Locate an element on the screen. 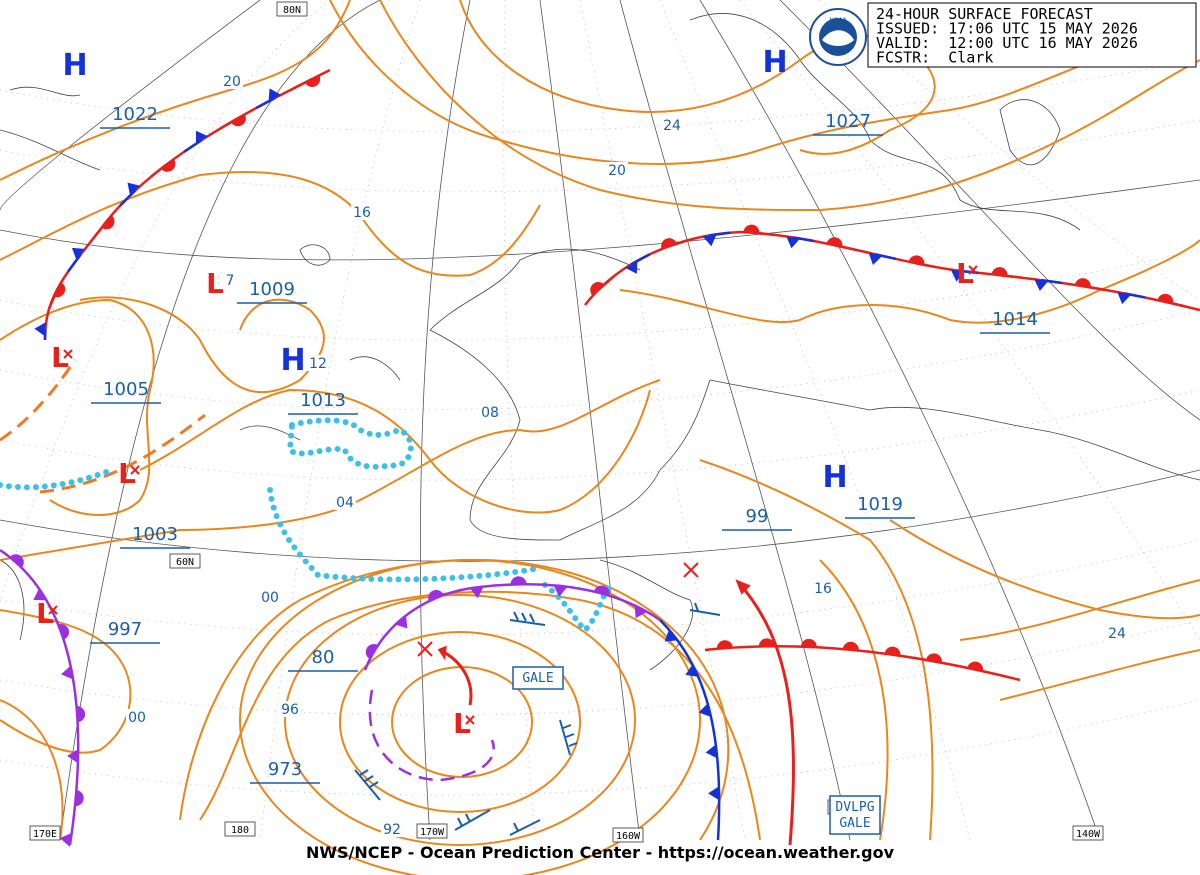 This screenshot has height=875, width=1200. warning-text: GALE is located at coordinates (537, 678).